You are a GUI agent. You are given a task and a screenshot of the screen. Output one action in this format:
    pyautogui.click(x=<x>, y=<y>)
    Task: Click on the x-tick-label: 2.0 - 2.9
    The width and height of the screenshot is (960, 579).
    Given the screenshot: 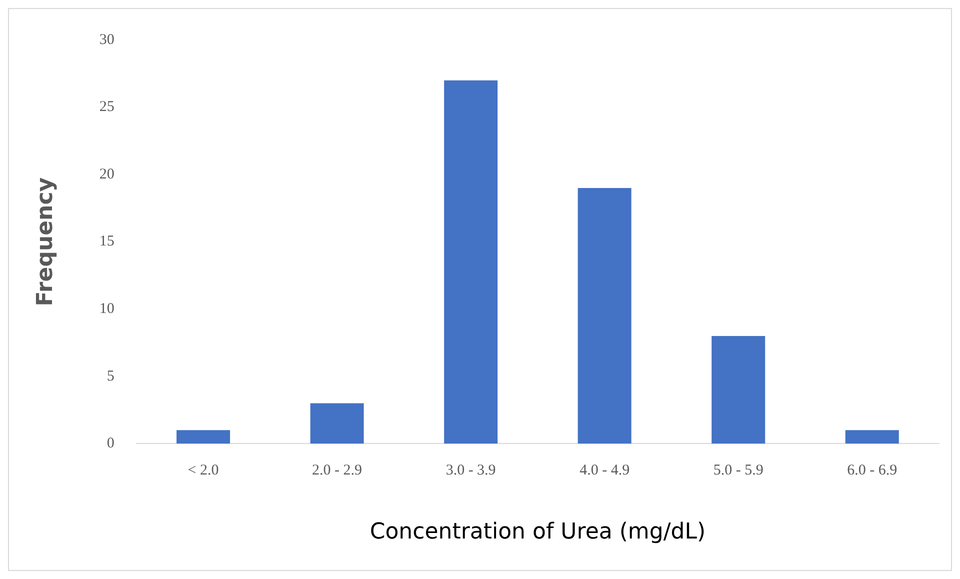 What is the action you would take?
    pyautogui.click(x=337, y=470)
    